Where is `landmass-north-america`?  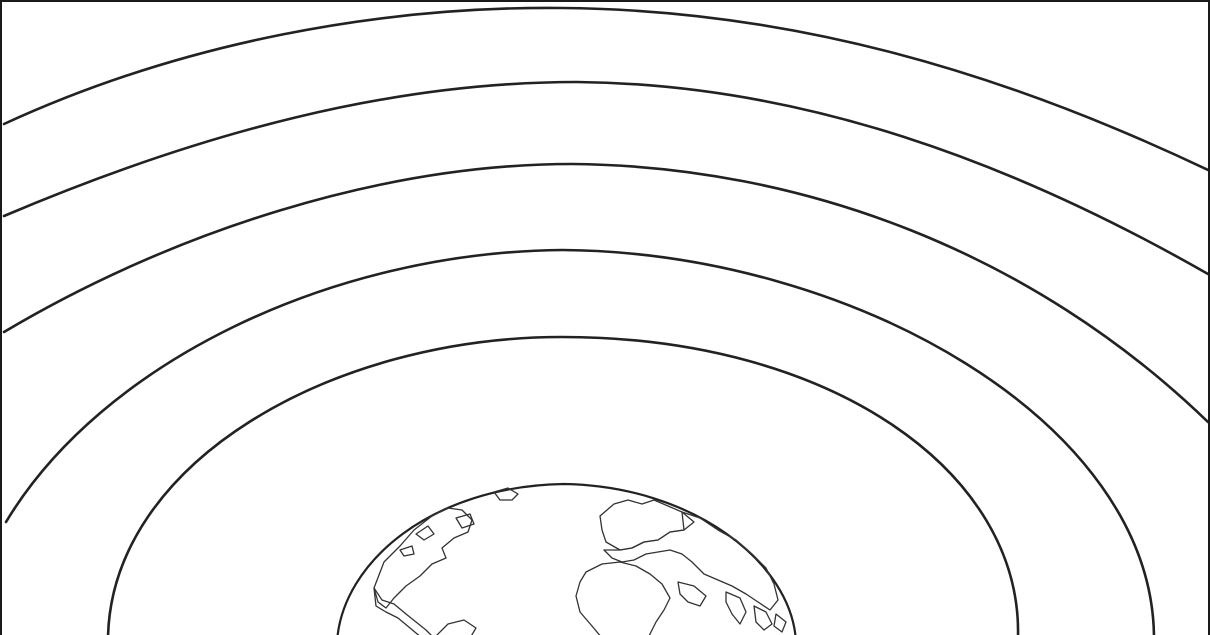 landmass-north-america is located at coordinates (423, 558).